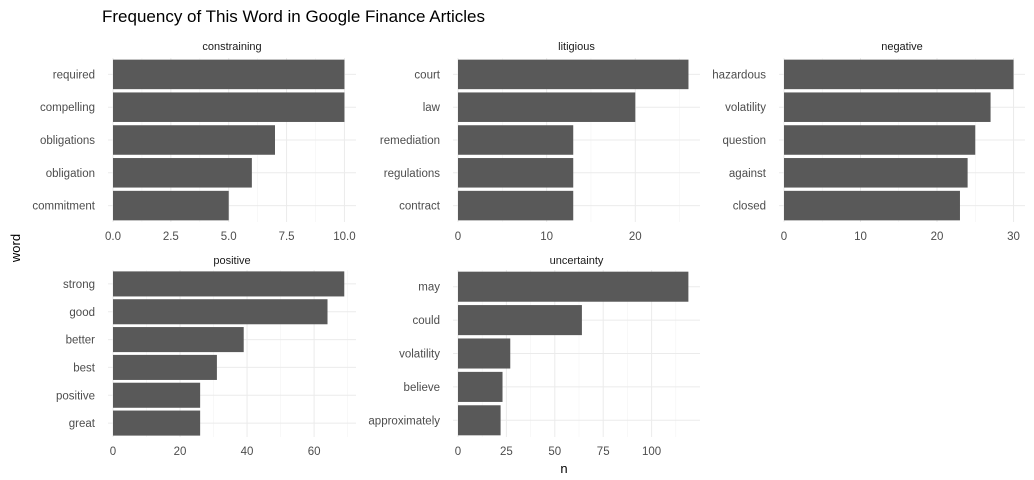  I want to click on x-axis-title: n, so click(563, 468).